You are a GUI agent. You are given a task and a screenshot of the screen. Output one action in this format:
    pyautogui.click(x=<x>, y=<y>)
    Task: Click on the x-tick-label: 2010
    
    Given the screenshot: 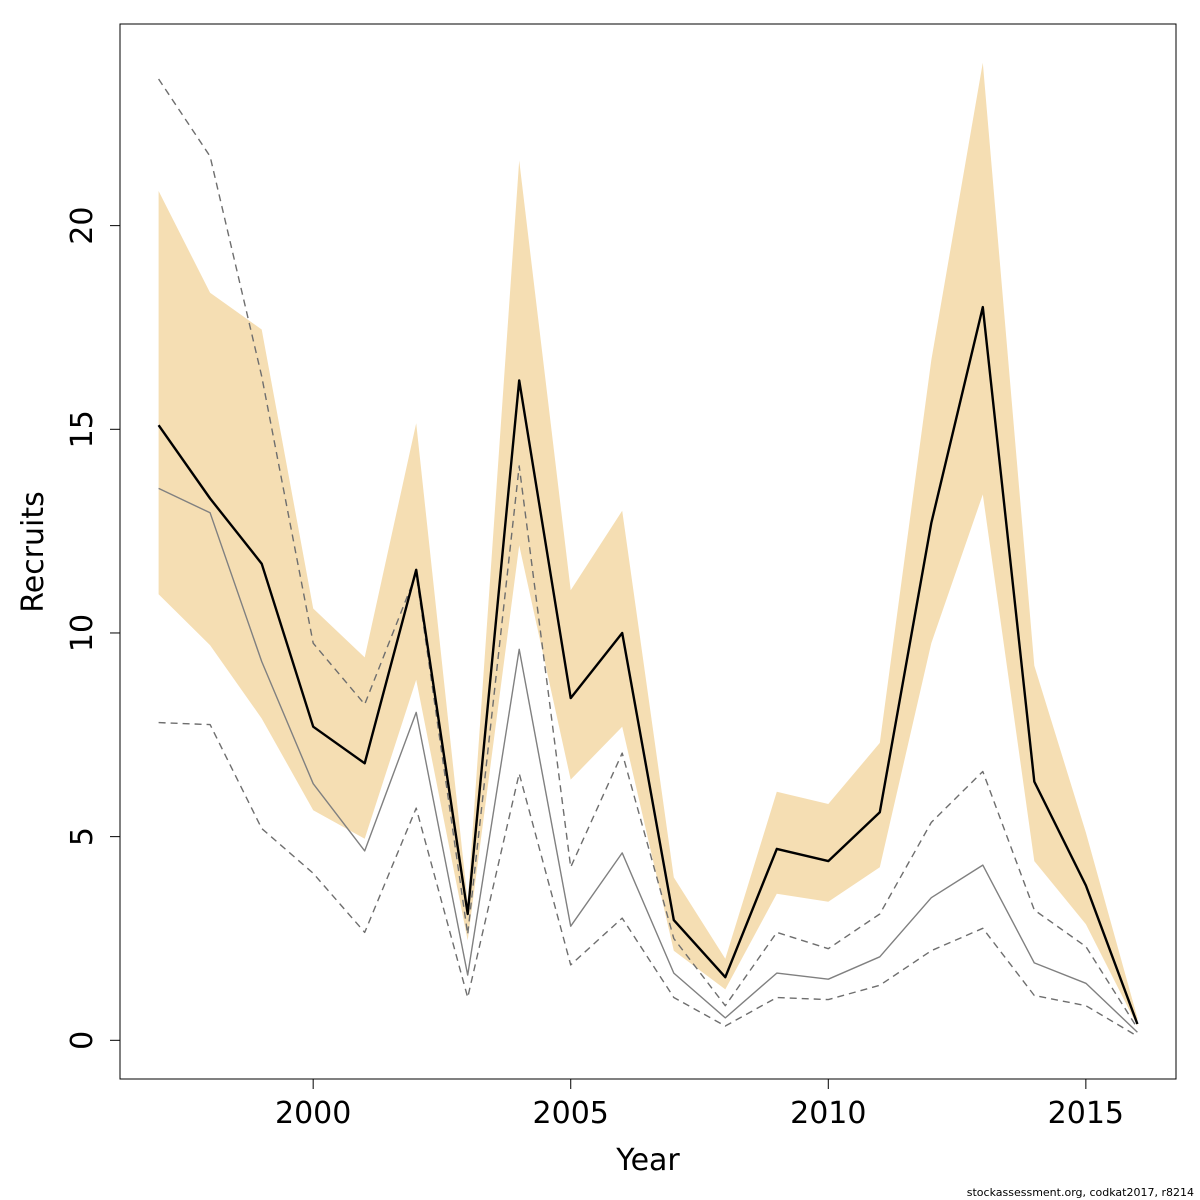 What is the action you would take?
    pyautogui.click(x=828, y=1113)
    